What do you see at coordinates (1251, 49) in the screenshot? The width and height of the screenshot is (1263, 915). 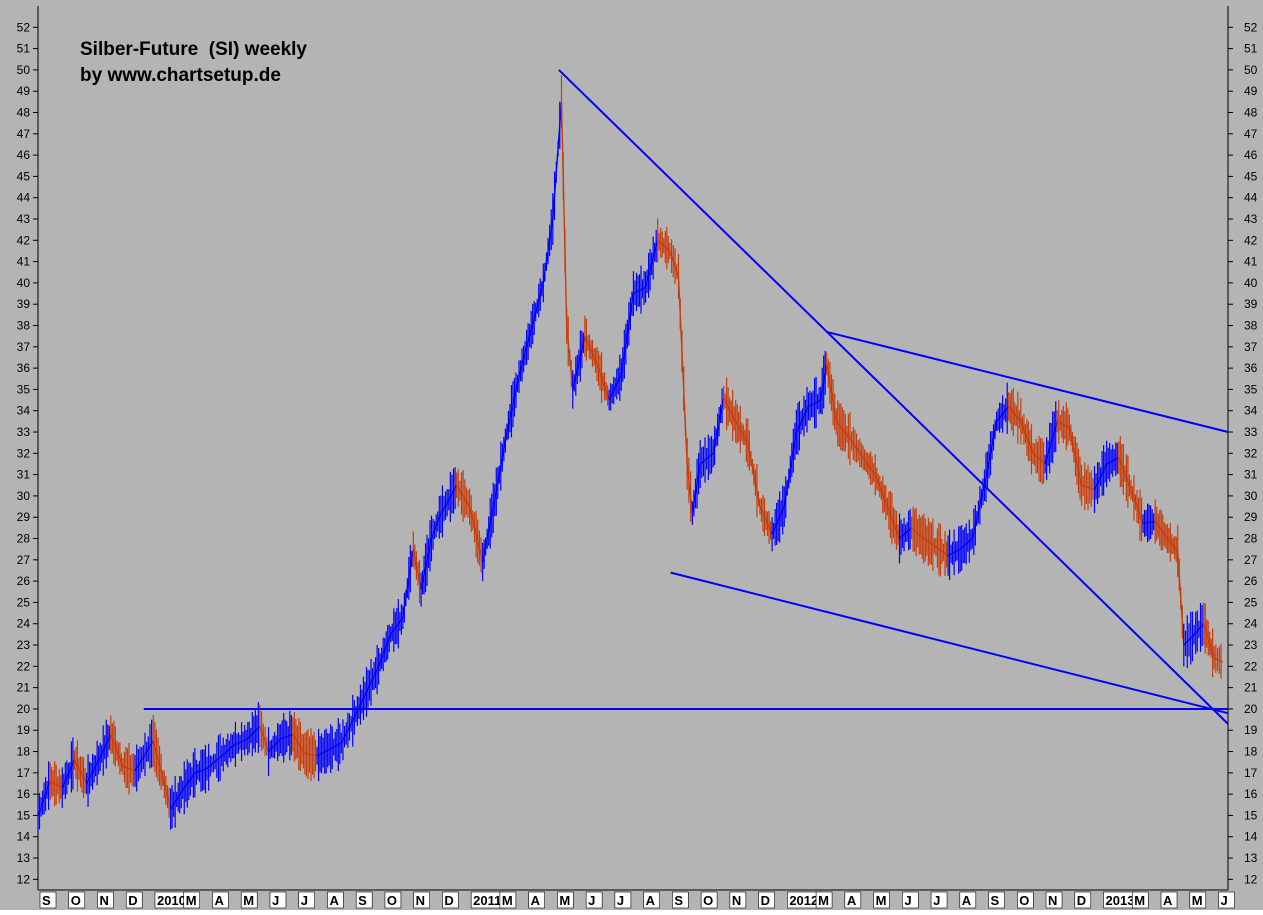 I see `y-tick-label: 51` at bounding box center [1251, 49].